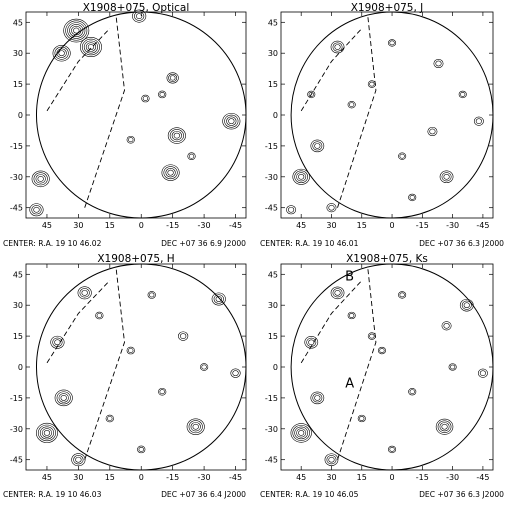 This screenshot has width=507, height=506. I want to click on panel-footer-dec: DEC +07 36 6.9 J2000, so click(203, 243).